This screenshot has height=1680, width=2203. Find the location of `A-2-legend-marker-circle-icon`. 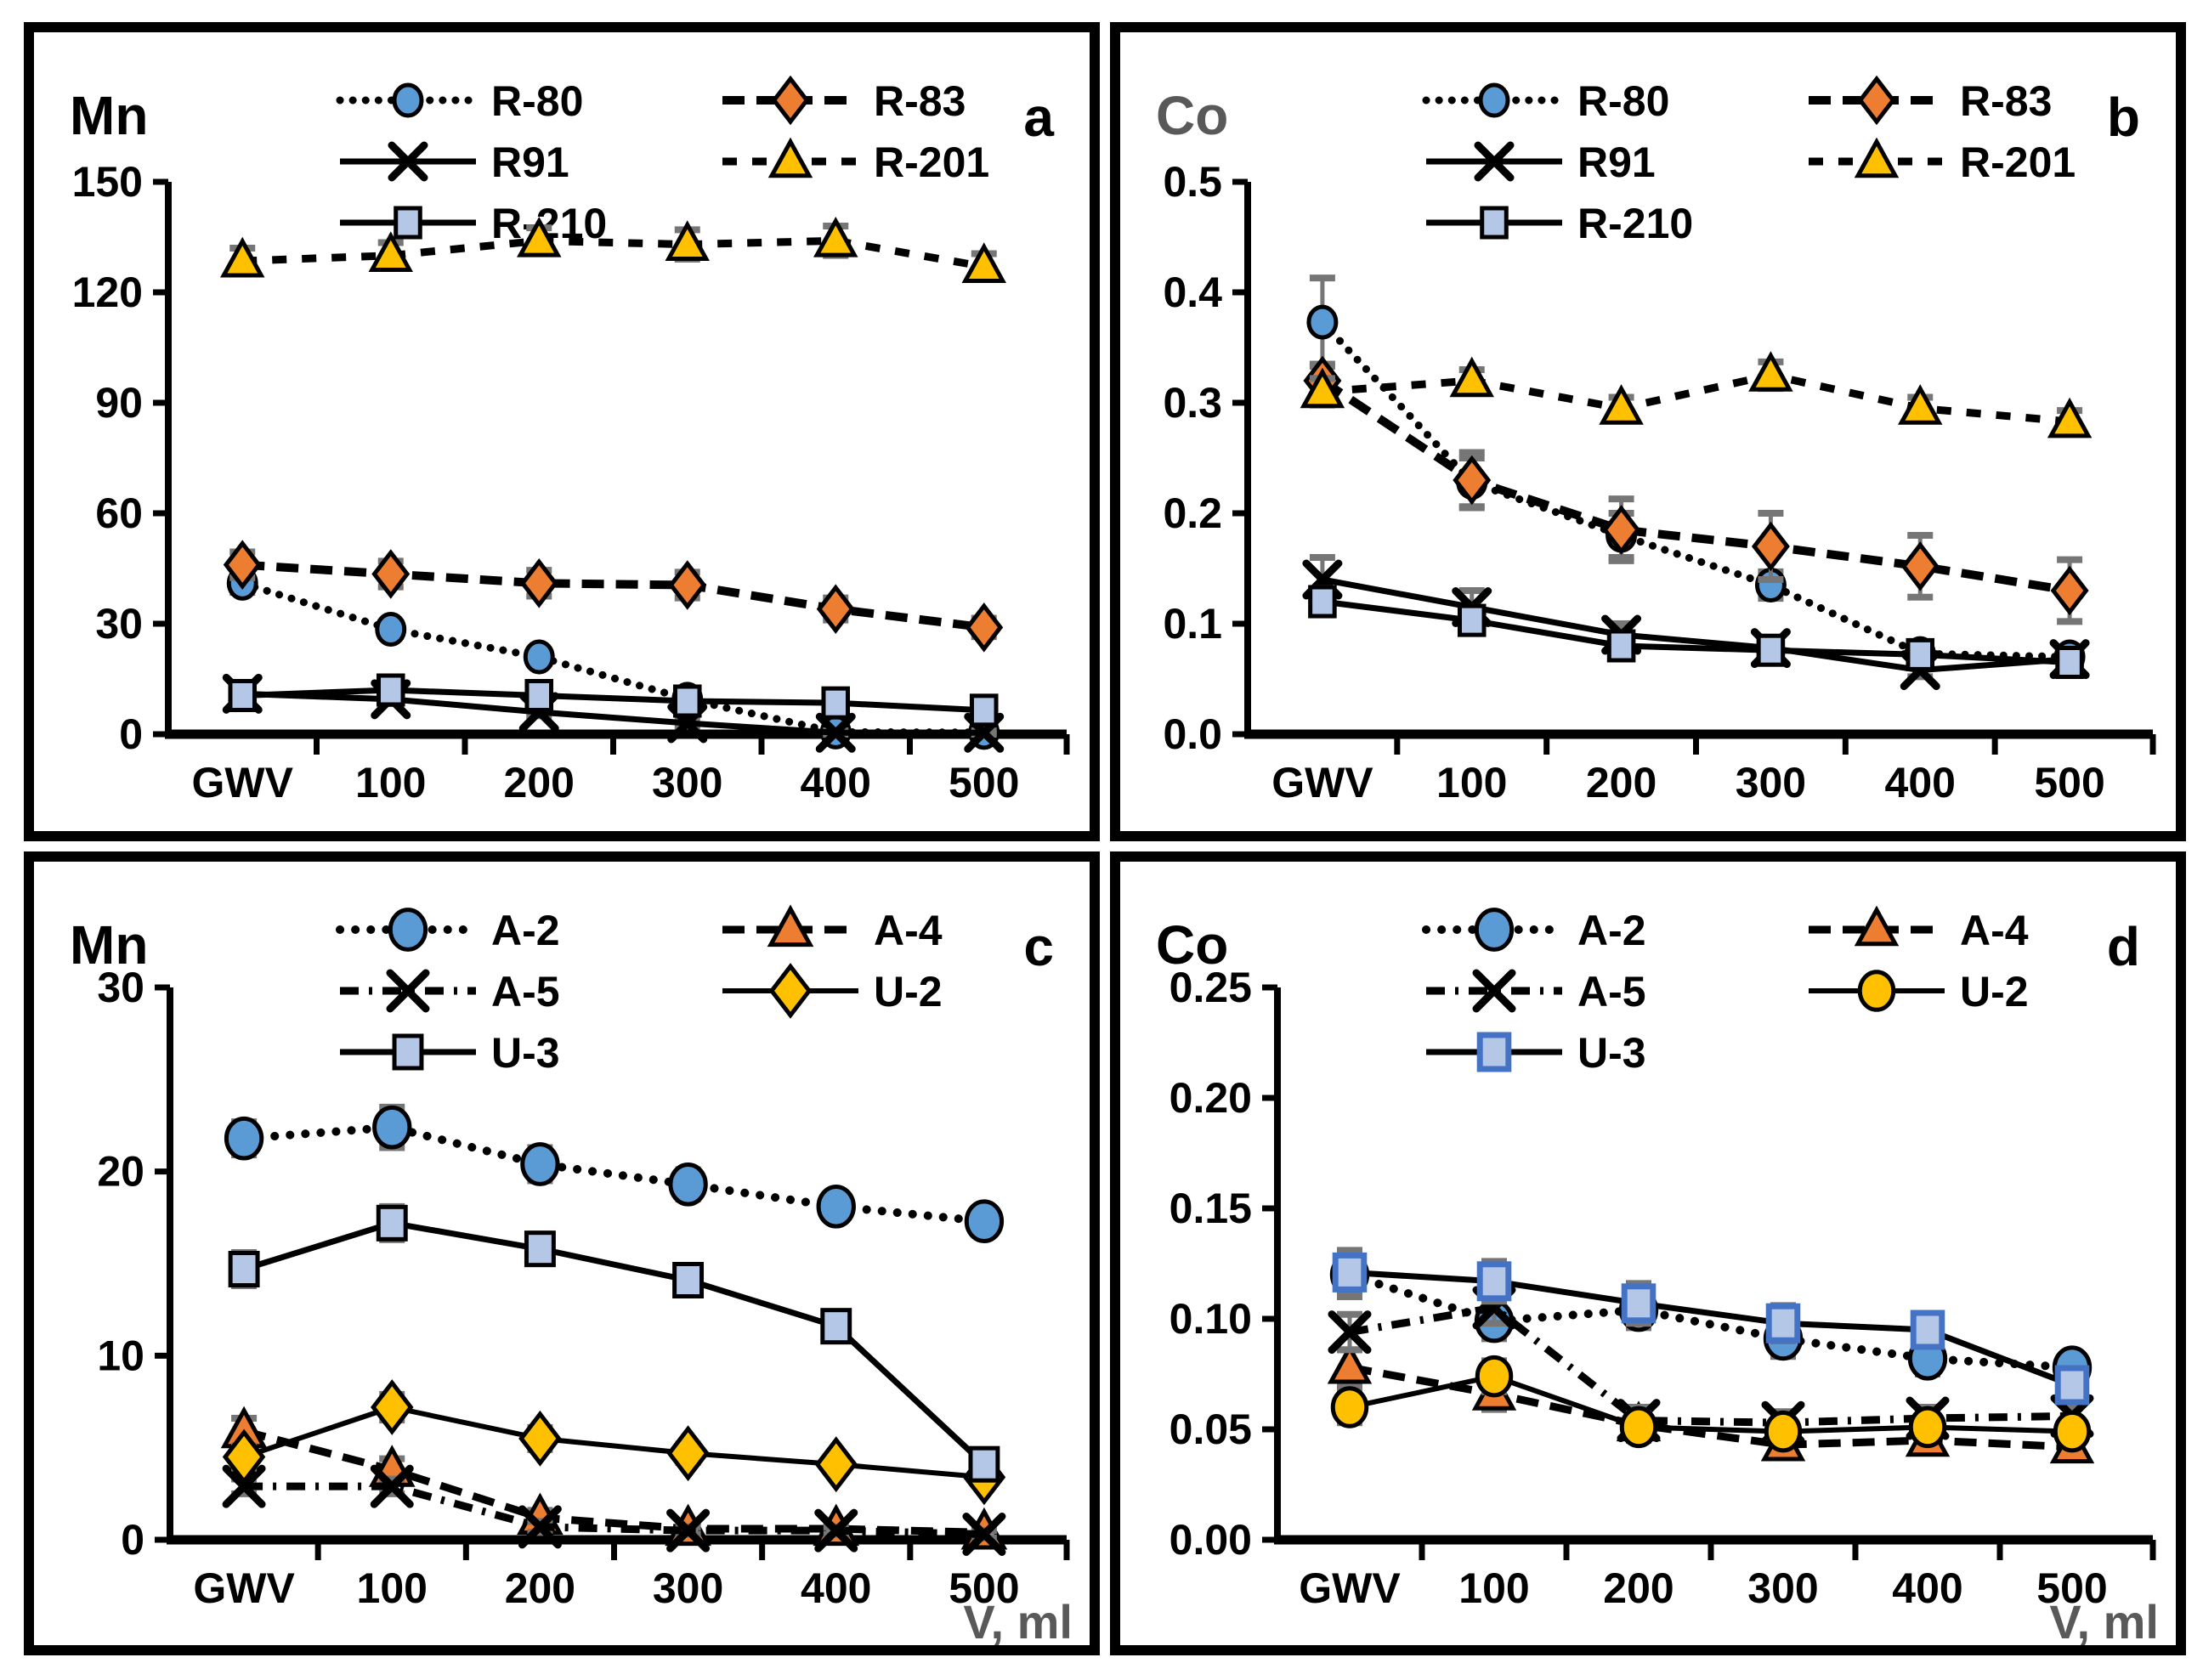

A-2-legend-marker-circle-icon is located at coordinates (408, 930).